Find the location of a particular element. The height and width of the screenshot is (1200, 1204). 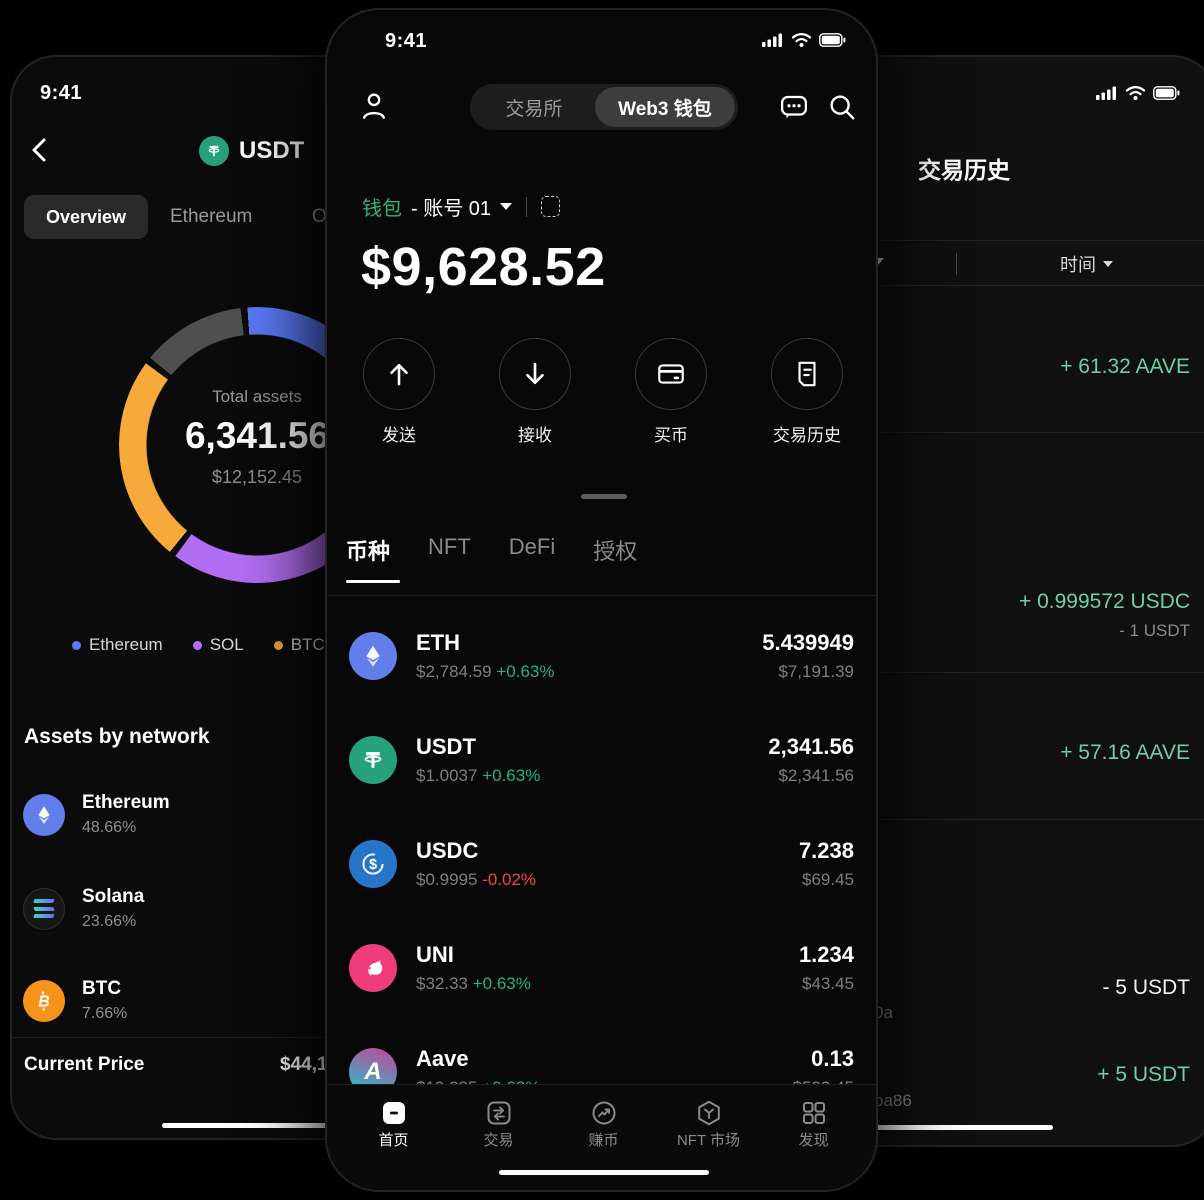

send-circle is located at coordinates (399, 374).